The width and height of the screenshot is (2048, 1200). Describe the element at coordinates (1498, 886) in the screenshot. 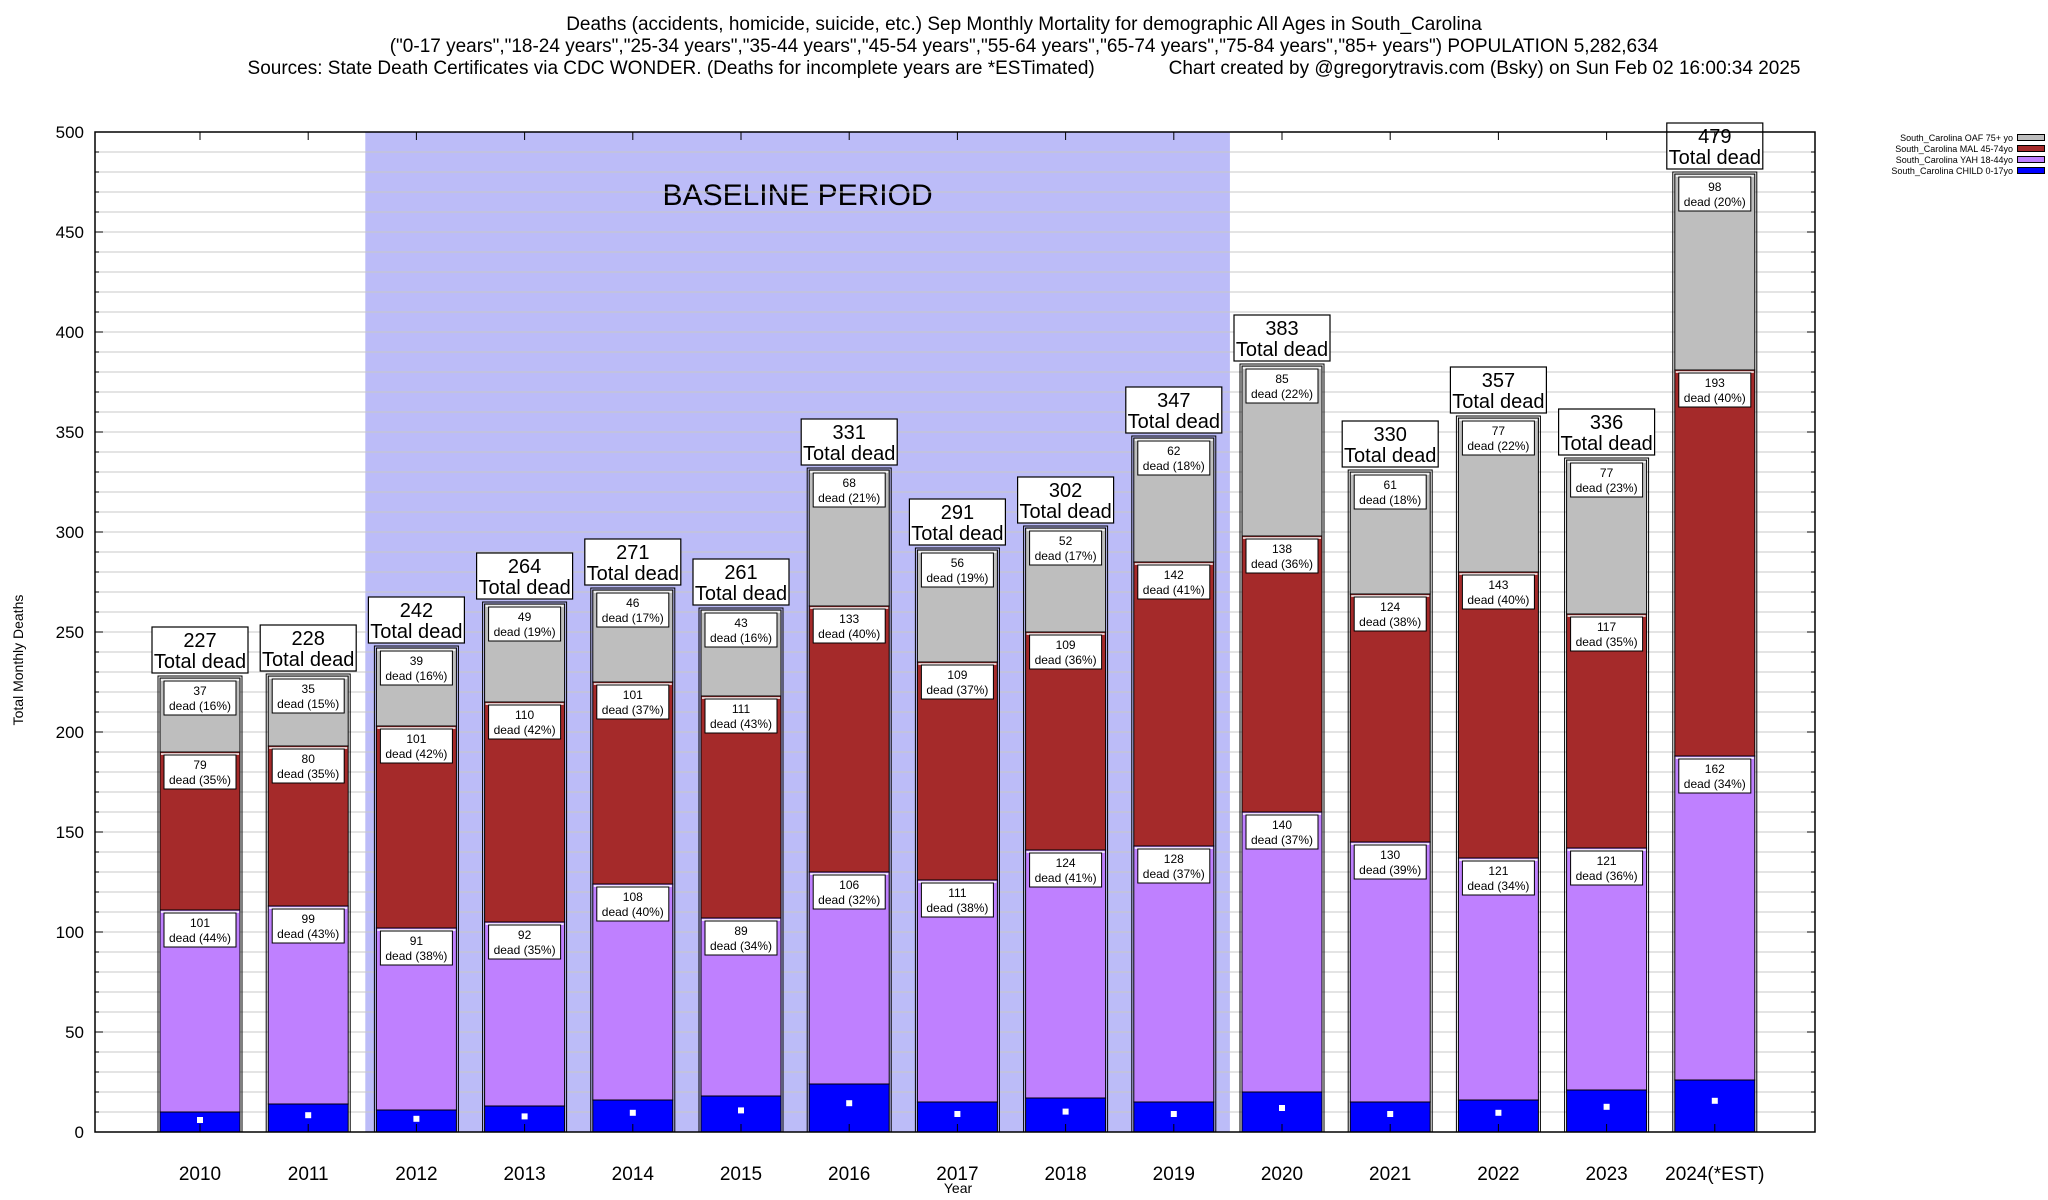

I see `segment-pct-label: dead (34%)` at that location.